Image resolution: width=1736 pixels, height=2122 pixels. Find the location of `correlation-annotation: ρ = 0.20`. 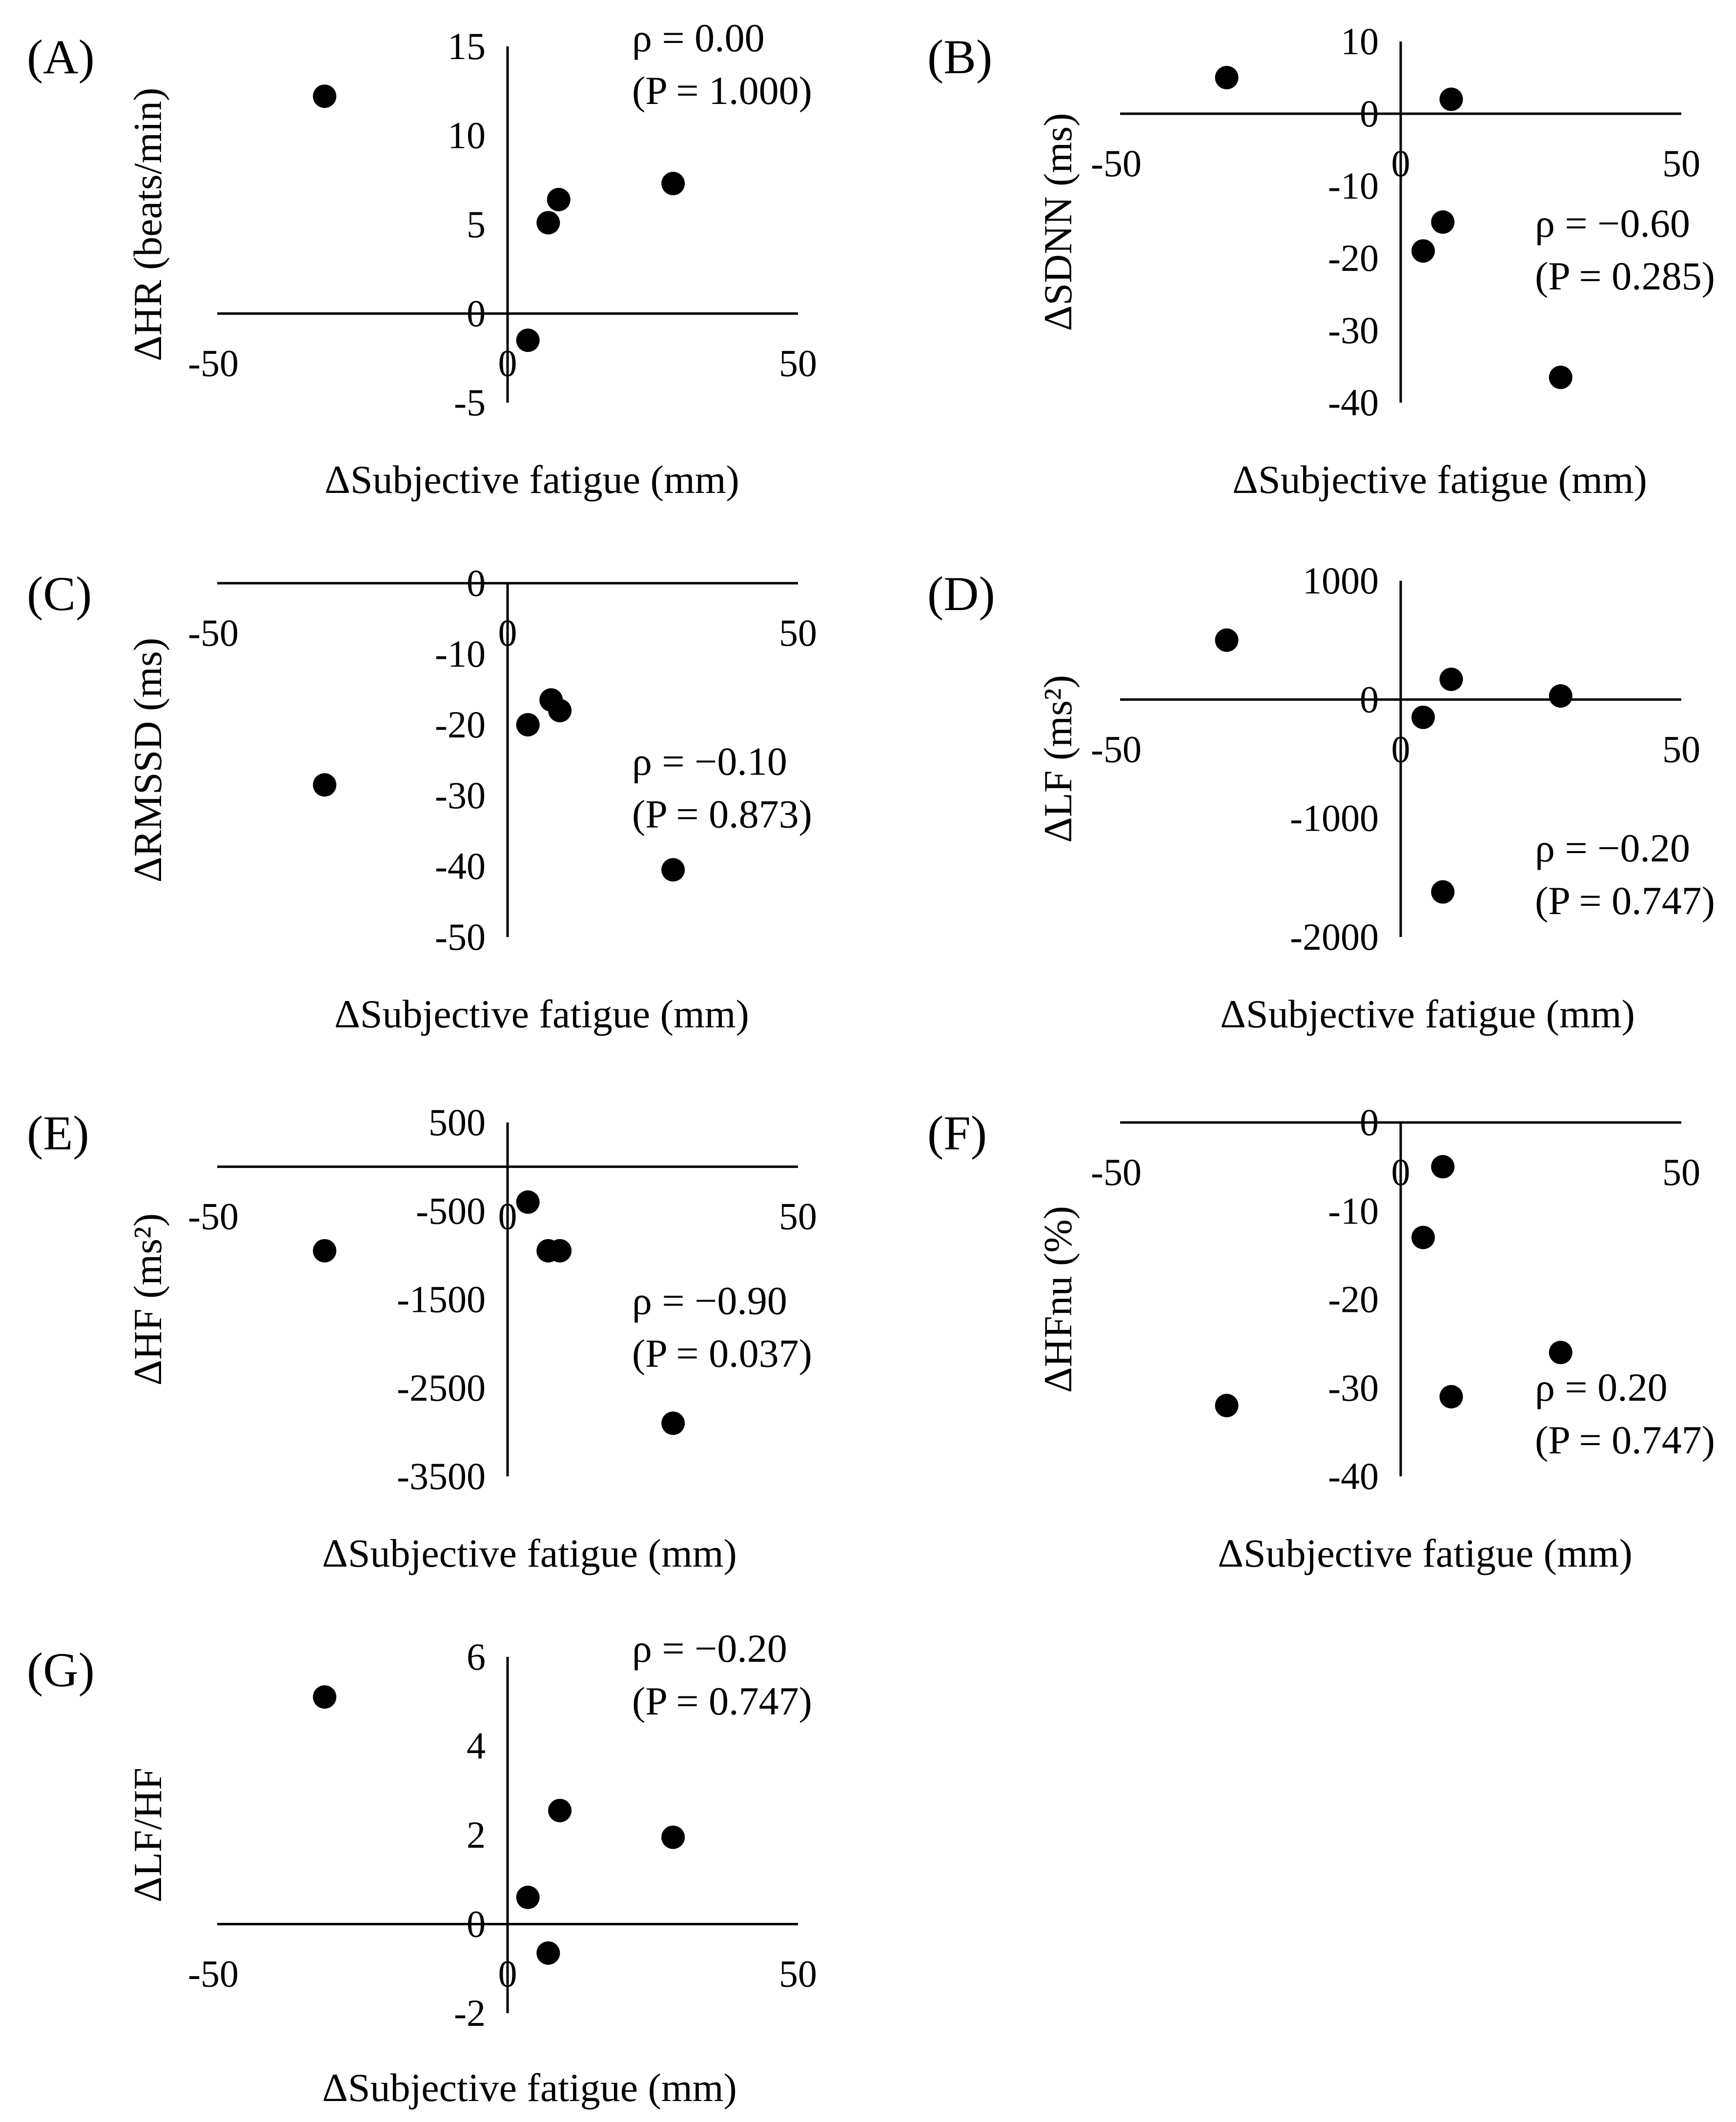

correlation-annotation: ρ = 0.20 is located at coordinates (1601, 1387).